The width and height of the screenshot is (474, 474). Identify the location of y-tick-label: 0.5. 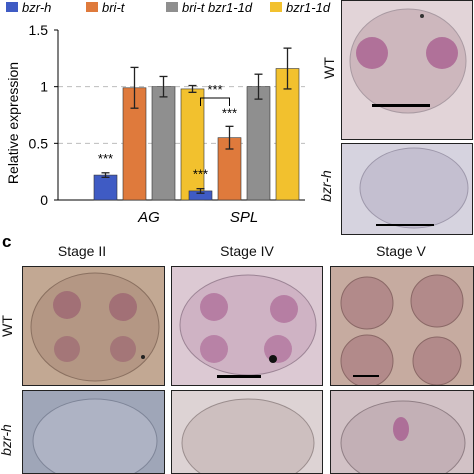
(39, 143).